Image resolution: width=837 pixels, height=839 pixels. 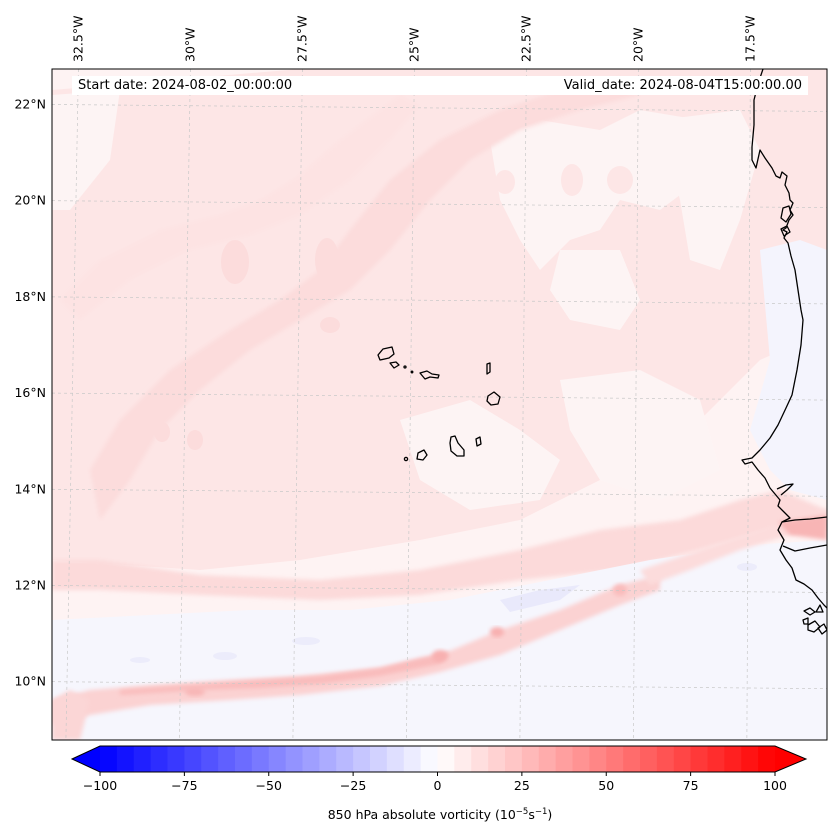 What do you see at coordinates (531, 815) in the screenshot?
I see `colorbar-label-mid: s` at bounding box center [531, 815].